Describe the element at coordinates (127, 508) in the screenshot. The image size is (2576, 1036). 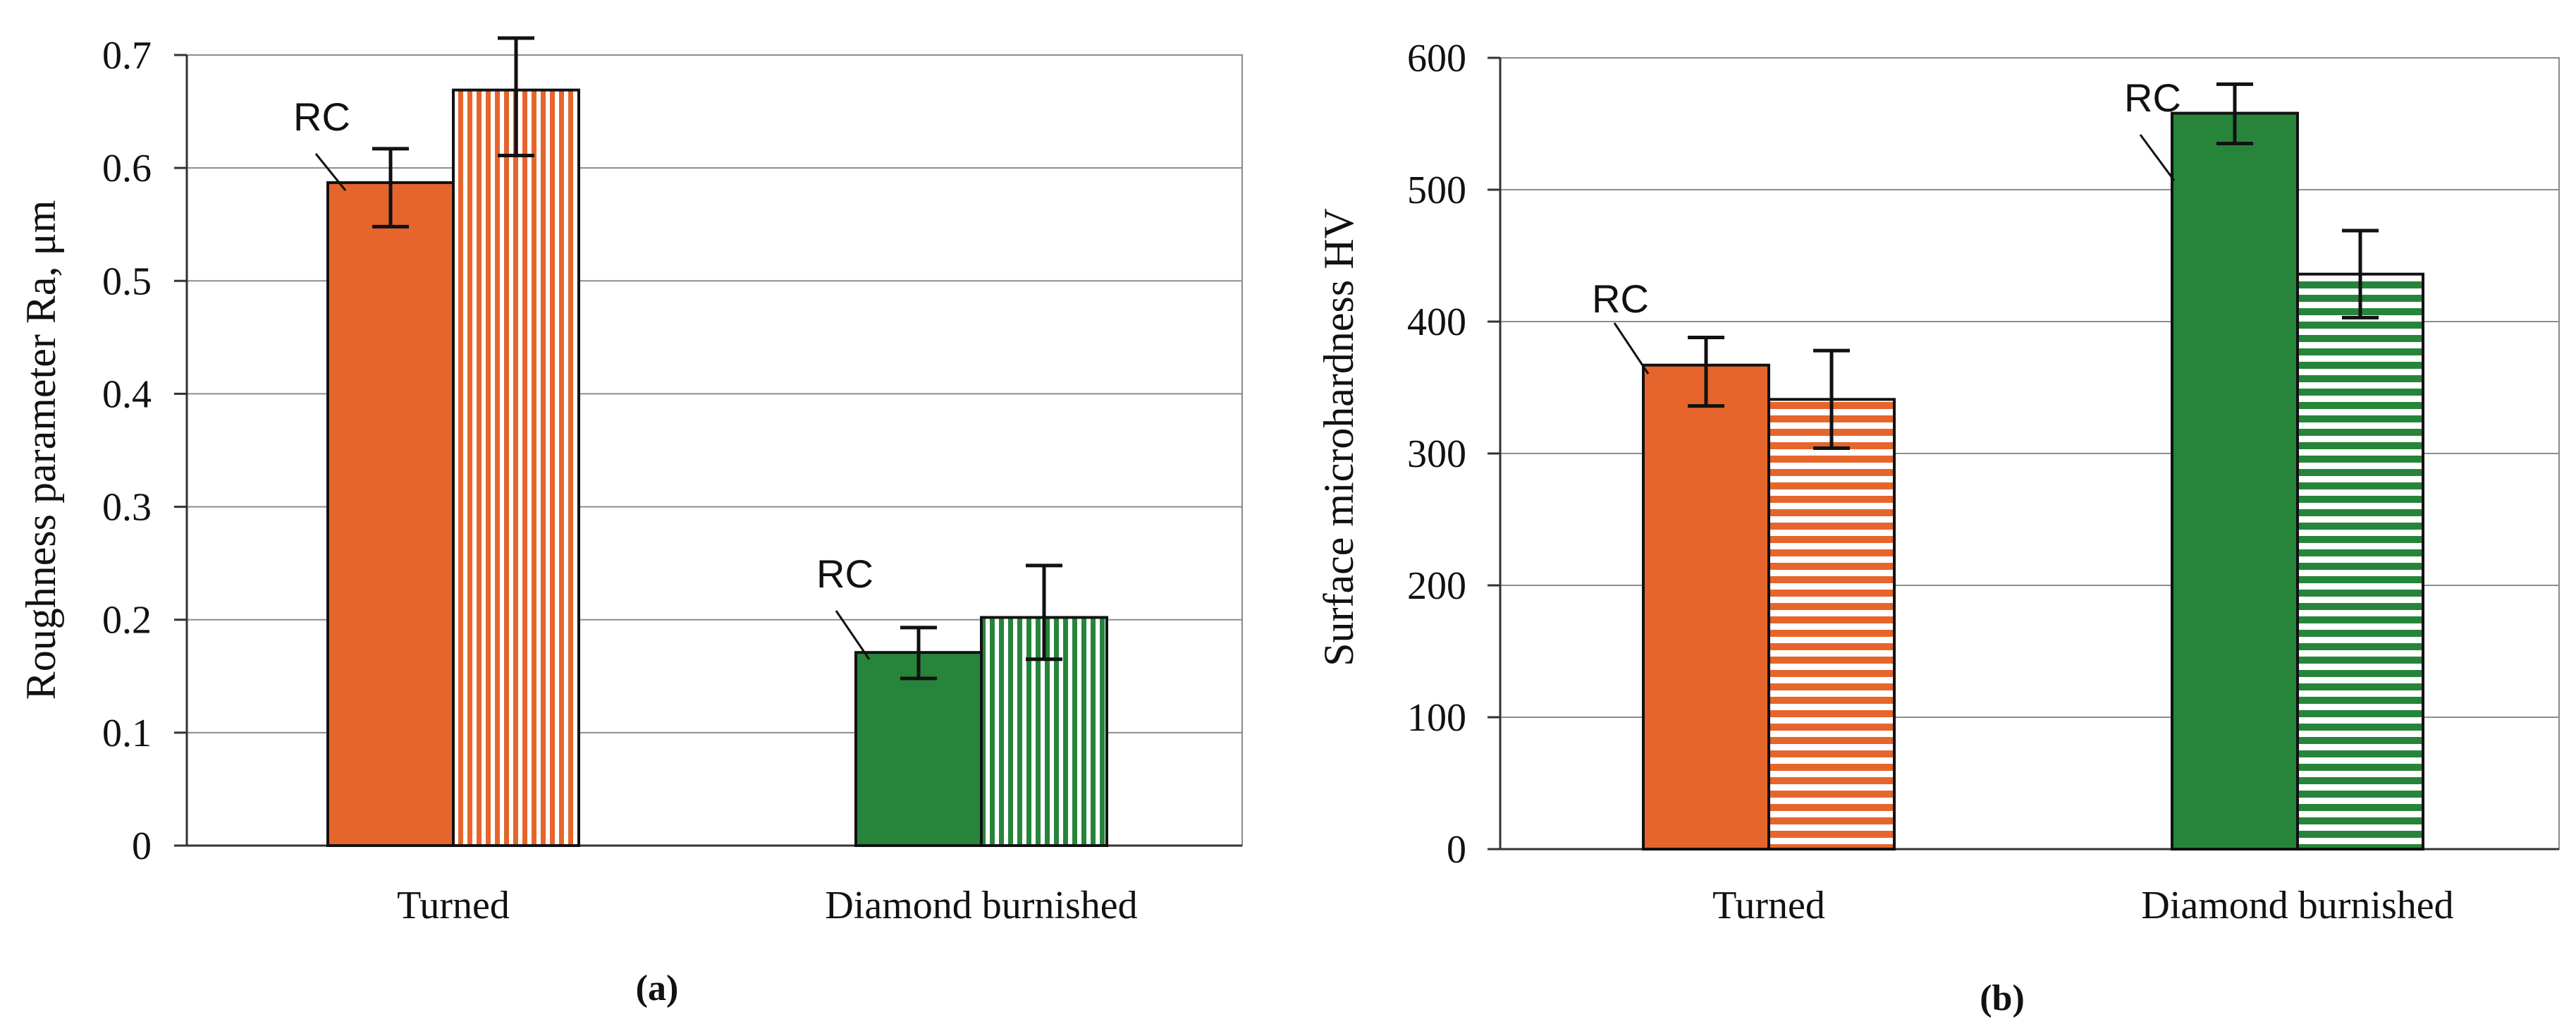
I see `y-tick-label: 0.3` at that location.